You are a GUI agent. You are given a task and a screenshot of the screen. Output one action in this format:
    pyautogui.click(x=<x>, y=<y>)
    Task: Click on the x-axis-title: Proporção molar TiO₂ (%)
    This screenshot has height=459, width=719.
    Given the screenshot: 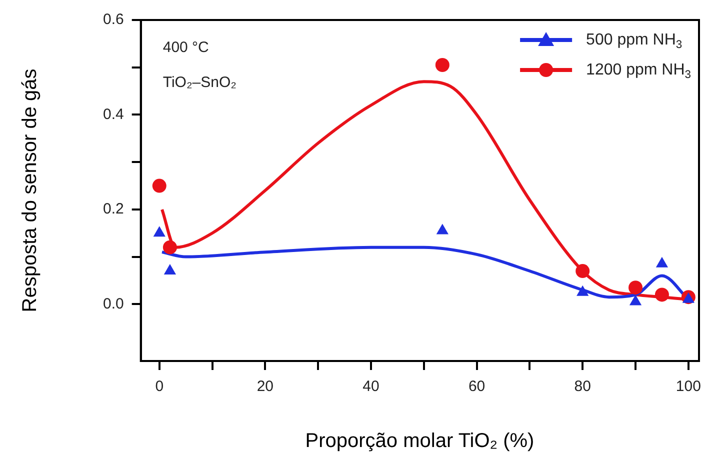 What is the action you would take?
    pyautogui.click(x=419, y=441)
    